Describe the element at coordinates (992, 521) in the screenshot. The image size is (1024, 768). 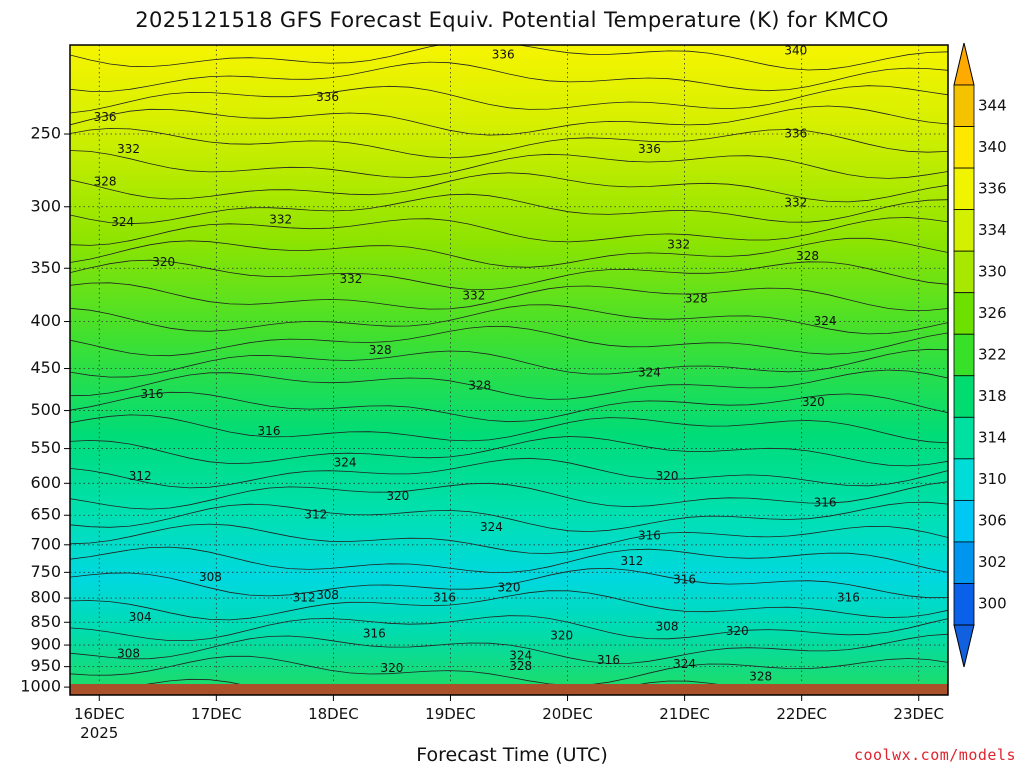
I see `colorbar-label: 306` at that location.